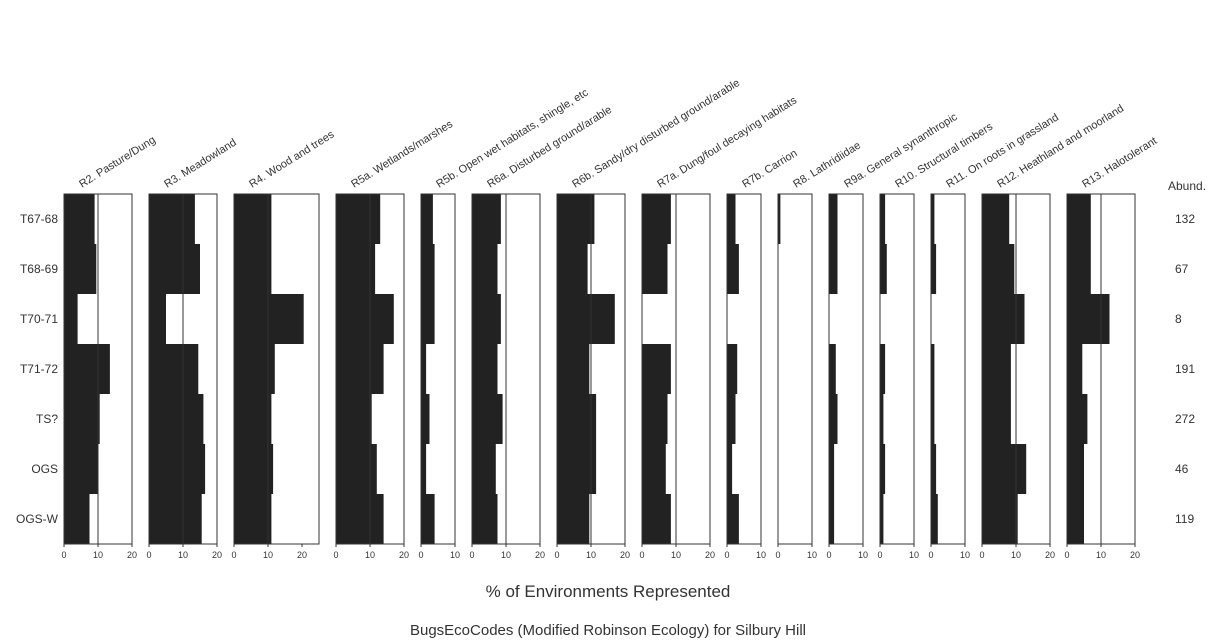 The image size is (1216, 642). I want to click on abundance-value: 119, so click(1184, 519).